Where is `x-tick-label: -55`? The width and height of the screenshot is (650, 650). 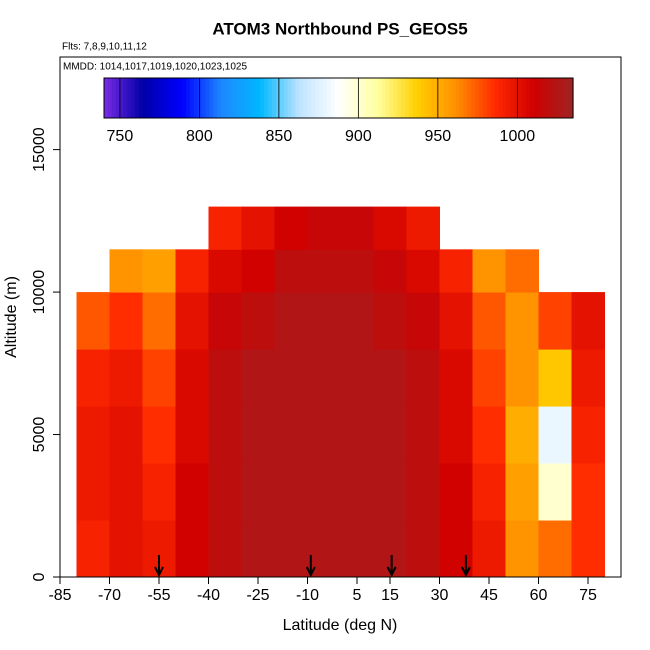
x-tick-label: -55 is located at coordinates (158, 595).